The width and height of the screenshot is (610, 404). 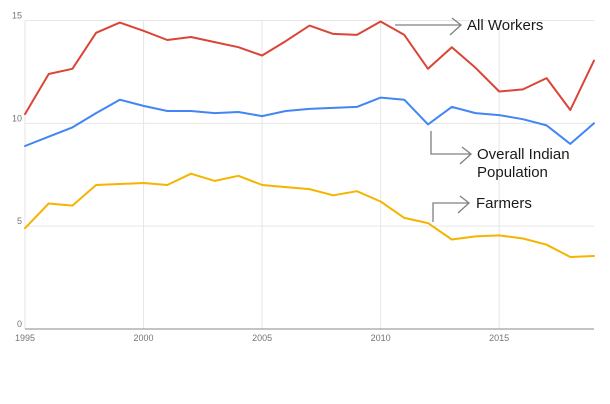 I want to click on annotation-label-population: Population, so click(x=512, y=172).